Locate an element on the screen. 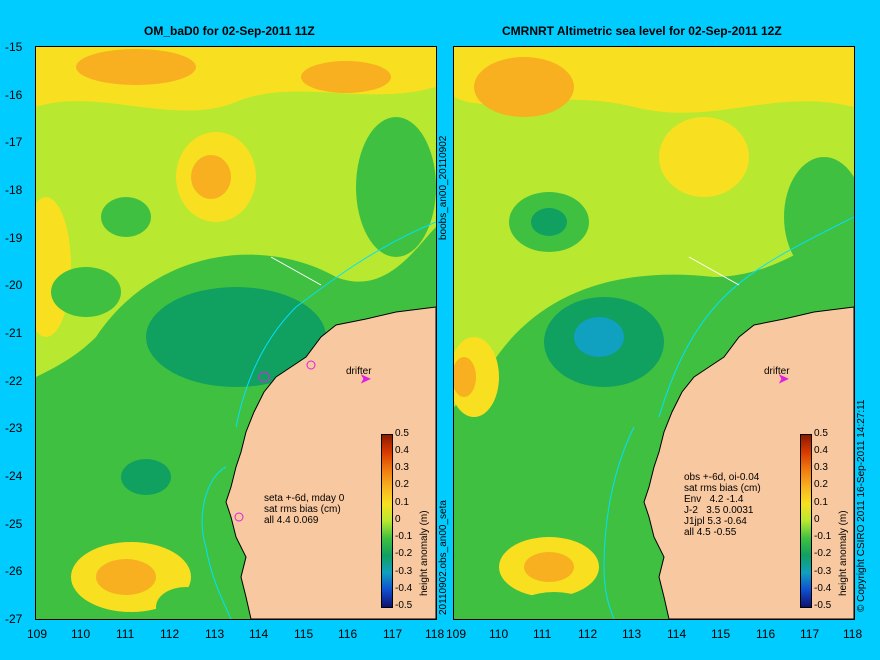 The height and width of the screenshot is (660, 880). lat-tick: -23 is located at coordinates (14, 428).